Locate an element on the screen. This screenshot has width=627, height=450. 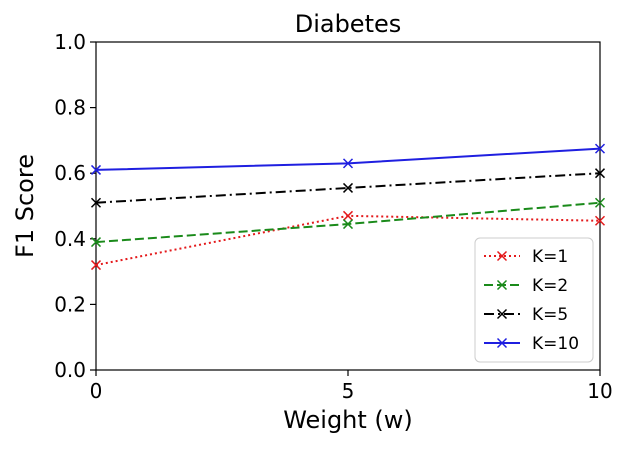
legend-marker-k1 is located at coordinates (502, 256).